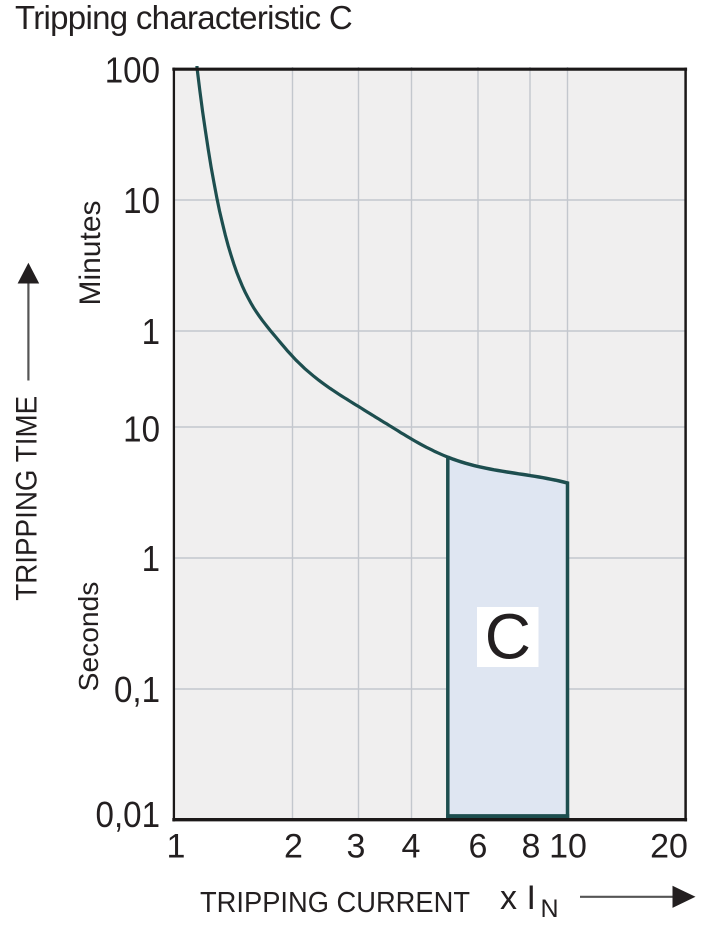  I want to click on svg-text: 3, so click(356, 847).